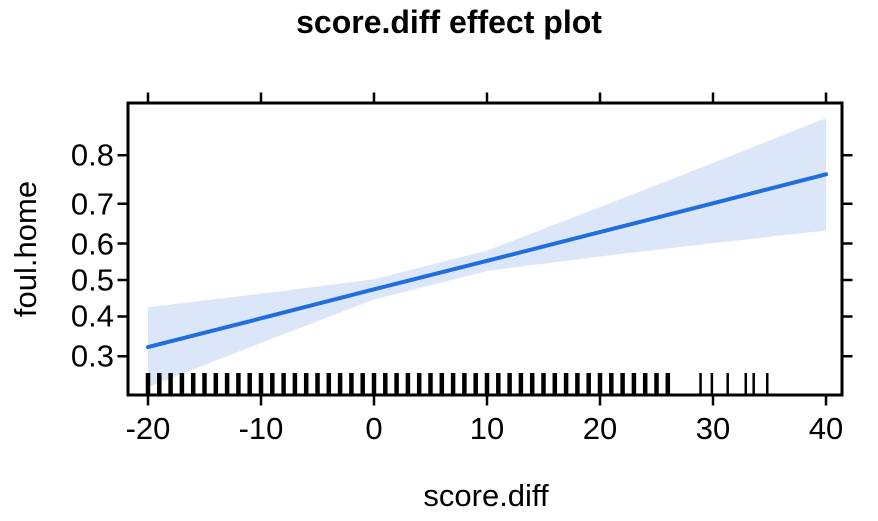  I want to click on x-tick-label: -10, so click(261, 428).